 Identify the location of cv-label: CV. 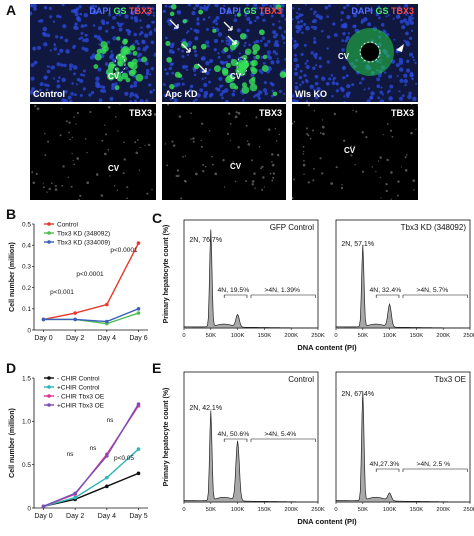
(114, 168).